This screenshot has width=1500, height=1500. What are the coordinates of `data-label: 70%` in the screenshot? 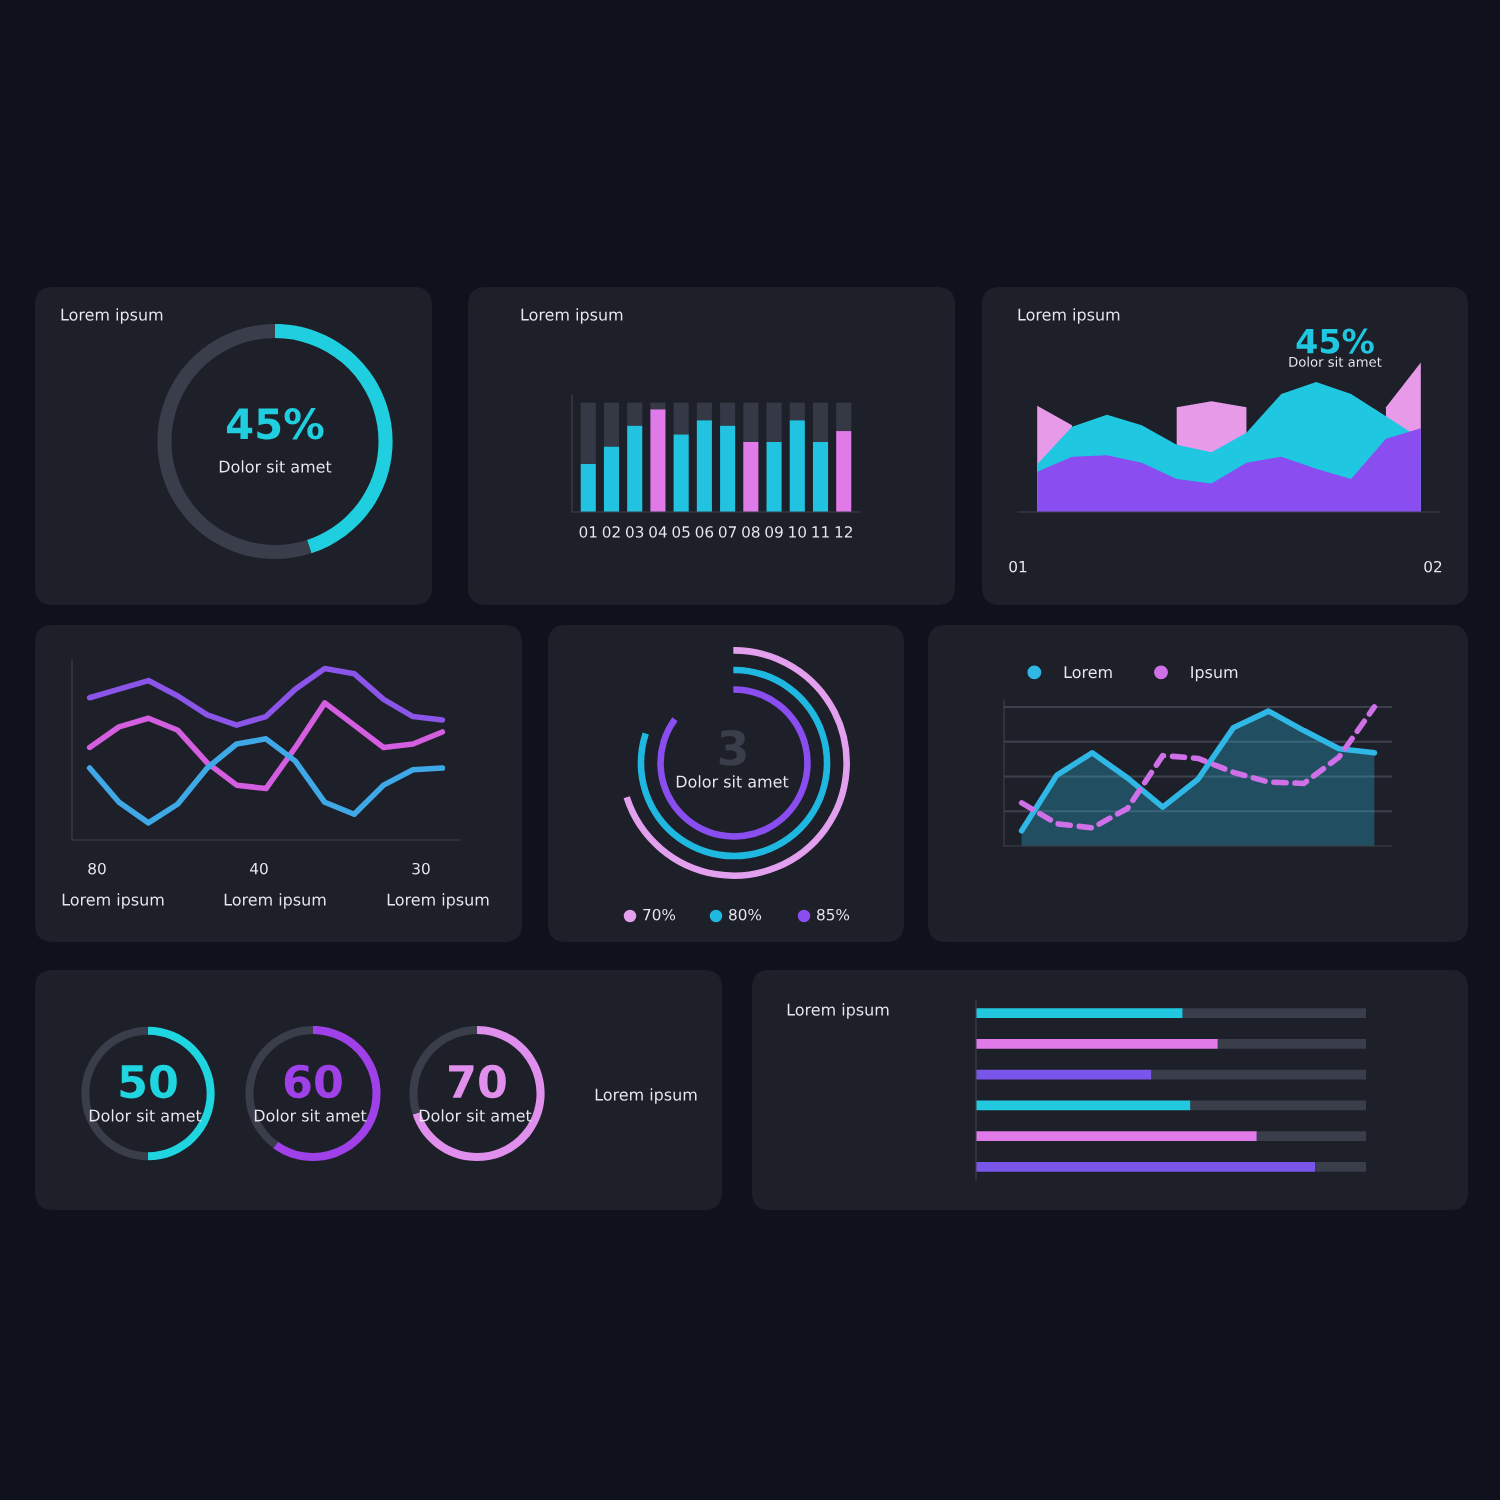 It's located at (659, 914).